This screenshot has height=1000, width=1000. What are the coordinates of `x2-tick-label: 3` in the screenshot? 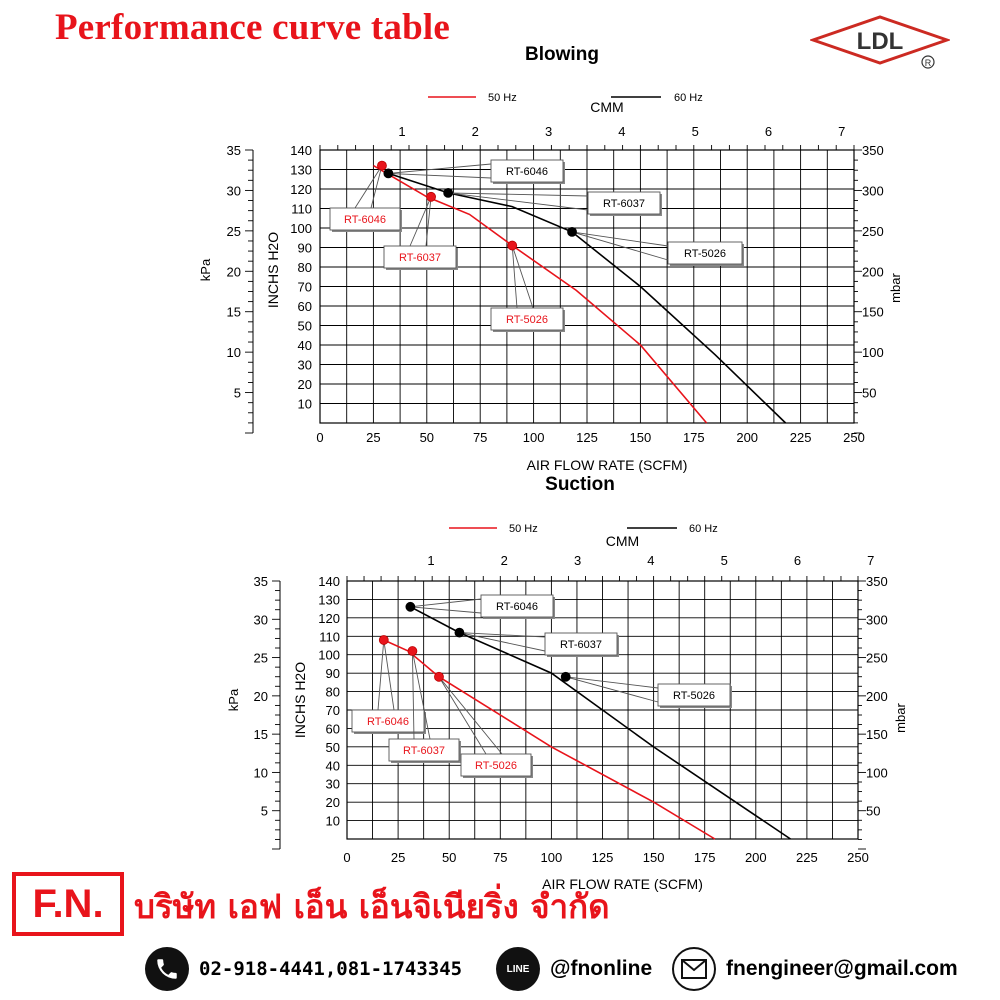 It's located at (548, 131).